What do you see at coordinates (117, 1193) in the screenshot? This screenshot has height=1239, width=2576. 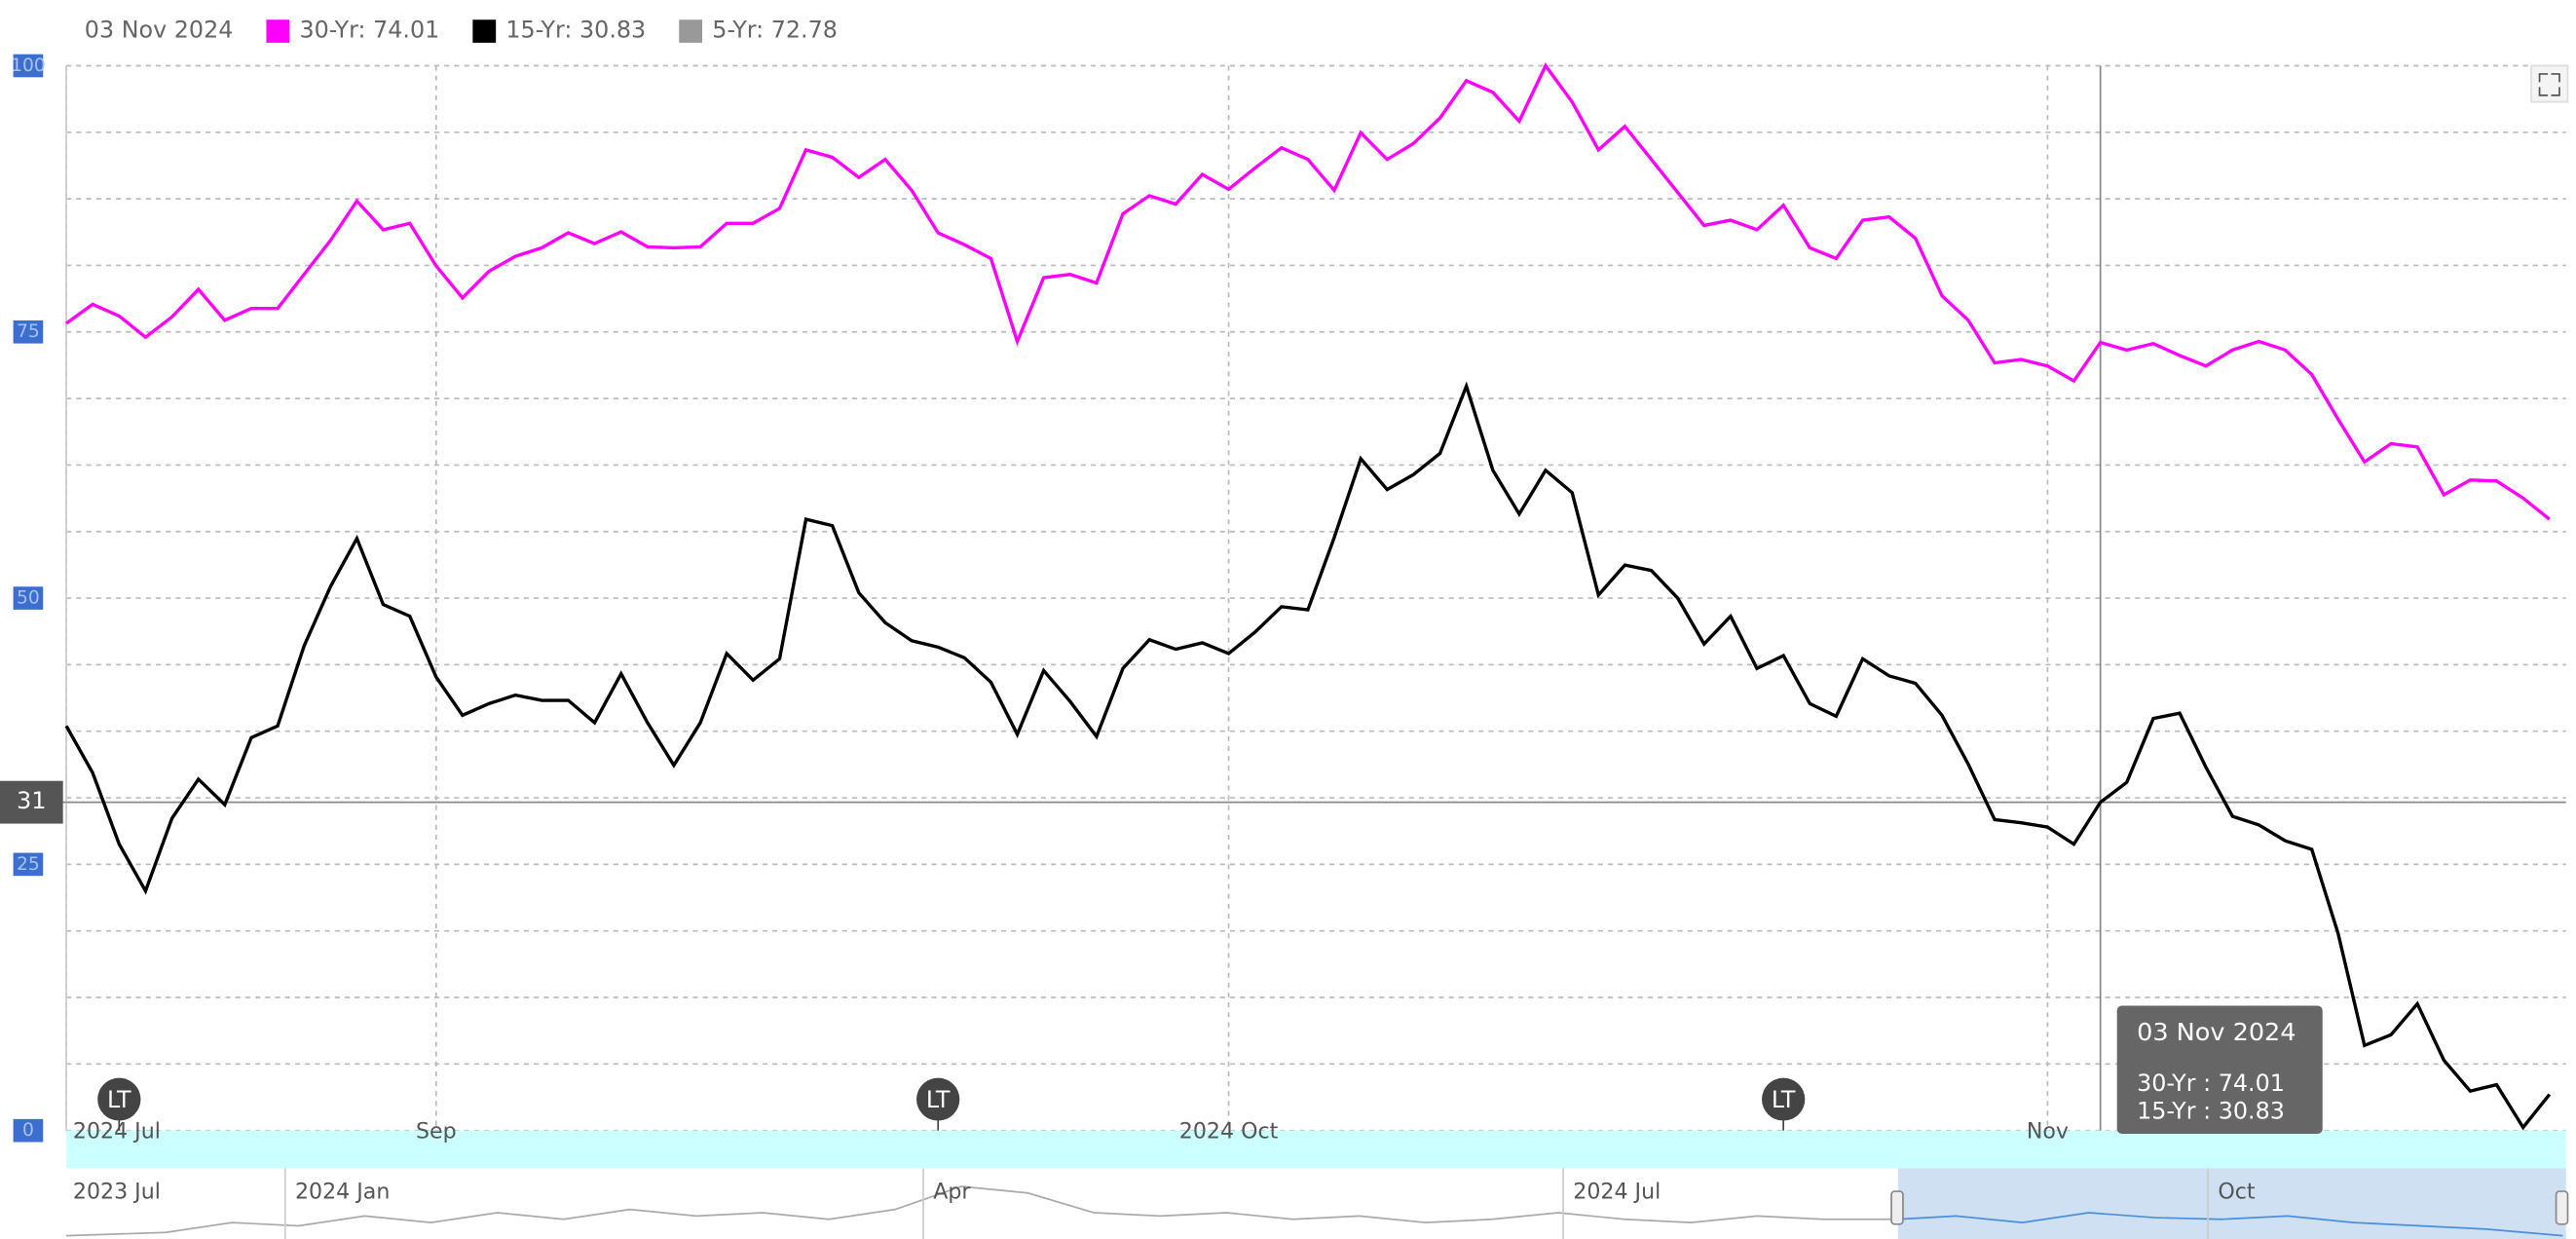 I see `navigator-label: 2023 Jul` at bounding box center [117, 1193].